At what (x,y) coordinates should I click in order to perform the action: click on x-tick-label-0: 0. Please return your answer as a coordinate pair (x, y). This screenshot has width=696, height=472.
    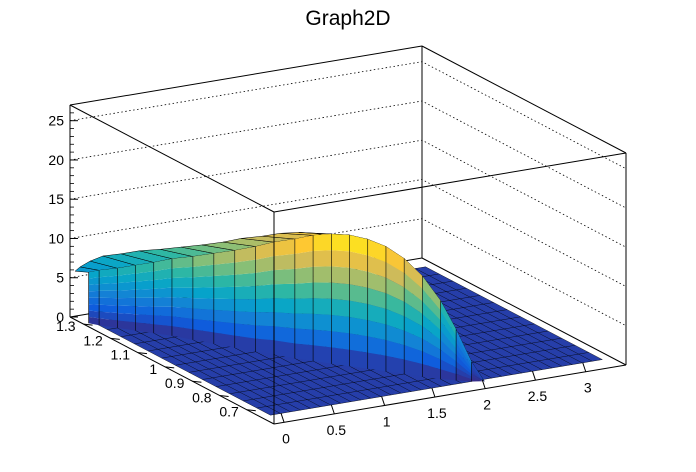
    Looking at the image, I should click on (286, 438).